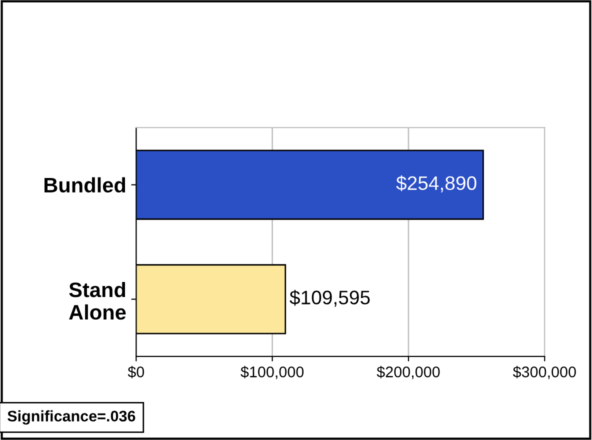 The height and width of the screenshot is (440, 592). Describe the element at coordinates (272, 373) in the screenshot. I see `x-tick-label: $100,000` at that location.